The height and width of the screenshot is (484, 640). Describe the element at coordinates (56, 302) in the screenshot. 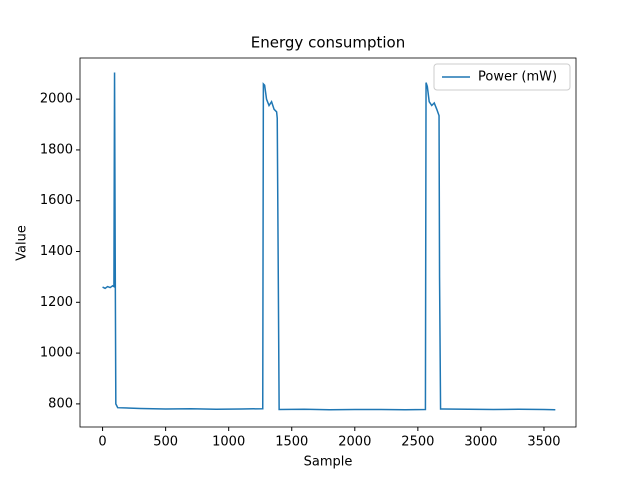

I see `y-tick-label: 1200` at that location.